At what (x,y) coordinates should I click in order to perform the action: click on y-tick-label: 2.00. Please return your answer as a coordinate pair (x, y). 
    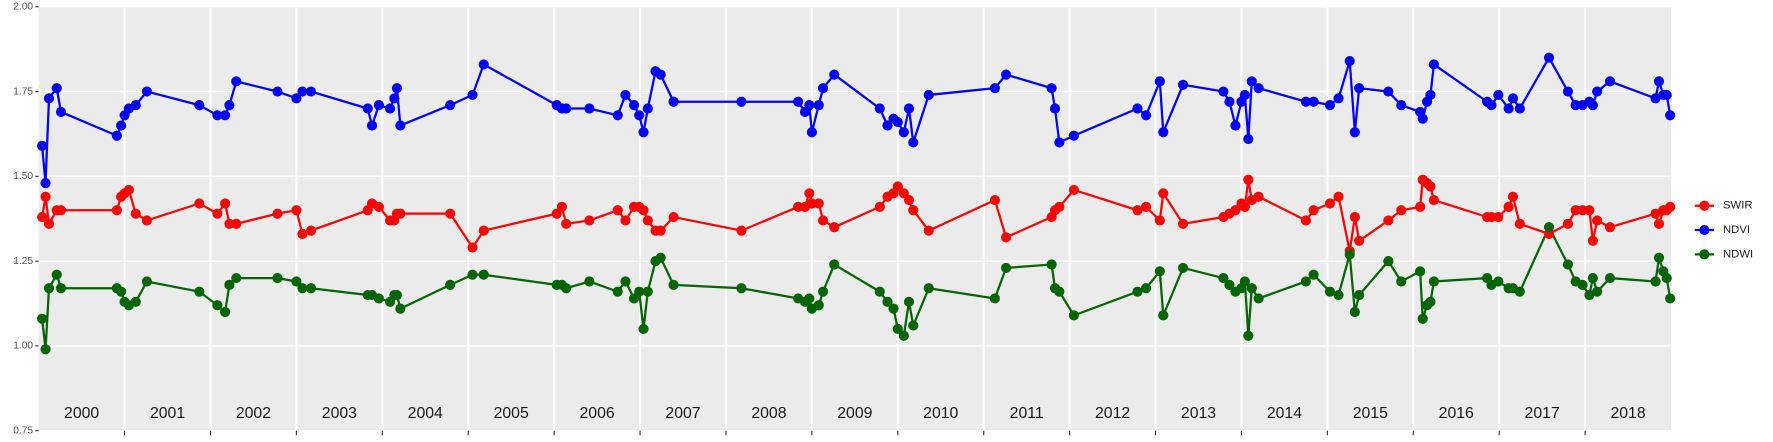
    Looking at the image, I should click on (23, 6).